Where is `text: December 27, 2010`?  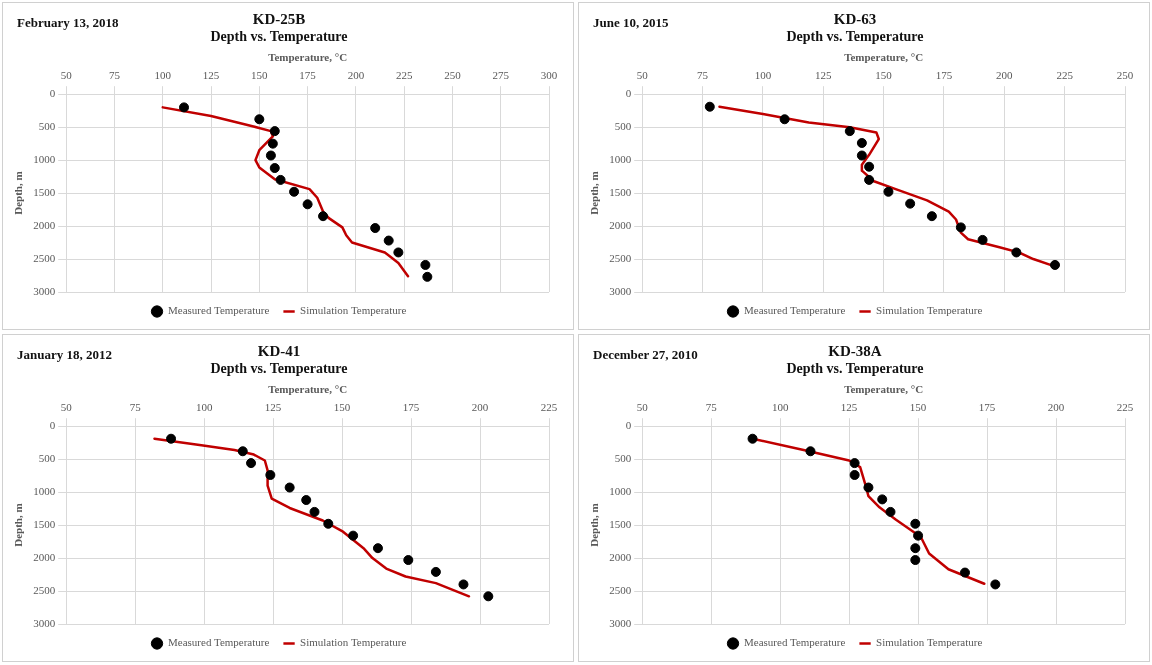
text: December 27, 2010 is located at coordinates (645, 355).